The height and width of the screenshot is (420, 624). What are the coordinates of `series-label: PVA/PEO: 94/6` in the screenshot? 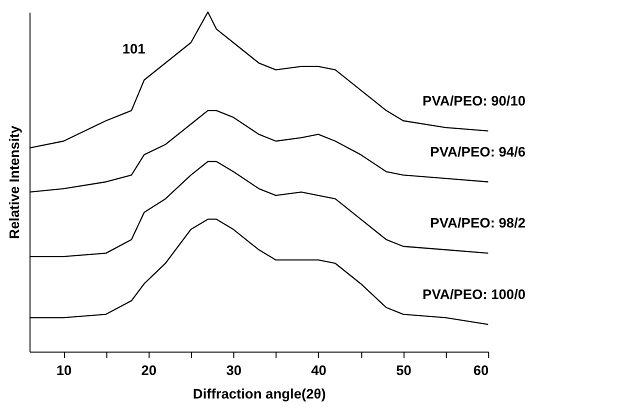 It's located at (478, 152).